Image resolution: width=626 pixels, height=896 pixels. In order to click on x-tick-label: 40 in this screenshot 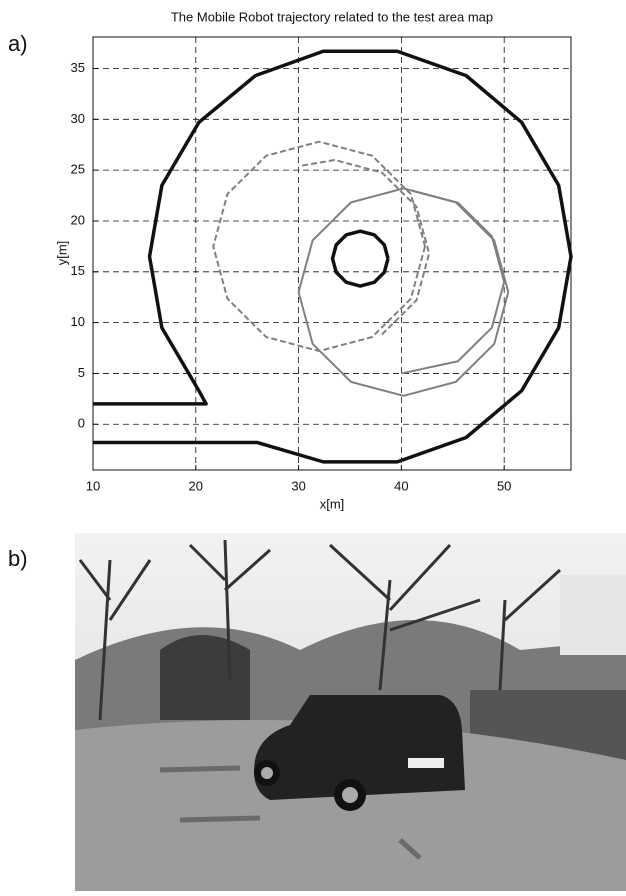, I will do `click(401, 485)`.